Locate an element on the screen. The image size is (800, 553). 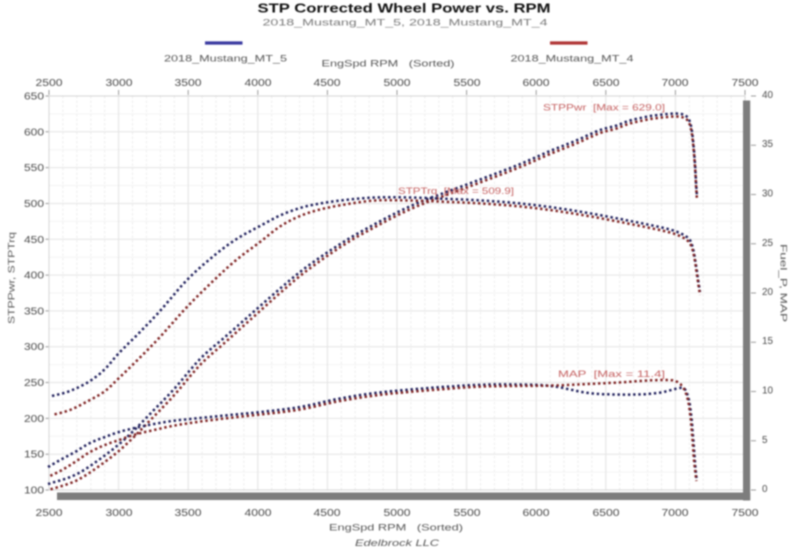
svg-text: 650 is located at coordinates (34, 97).